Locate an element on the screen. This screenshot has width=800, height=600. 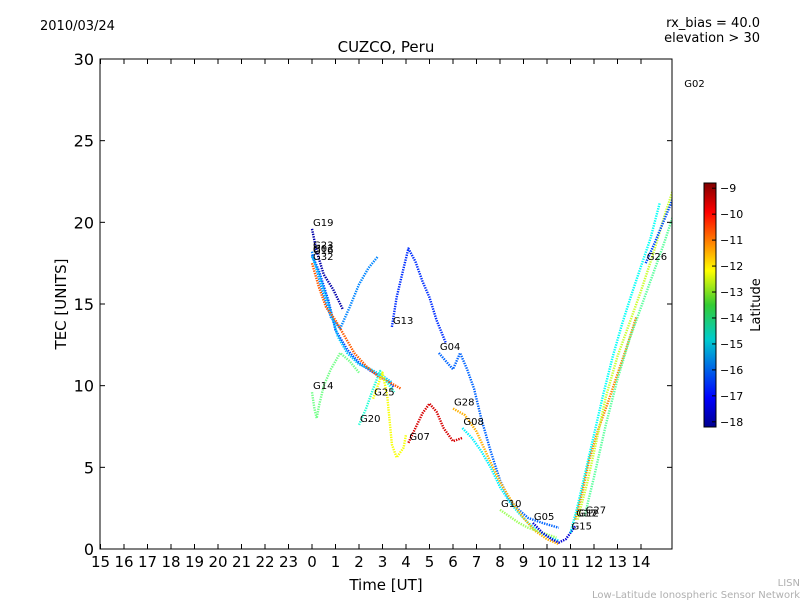
x-tick-label: 22 is located at coordinates (264, 562).